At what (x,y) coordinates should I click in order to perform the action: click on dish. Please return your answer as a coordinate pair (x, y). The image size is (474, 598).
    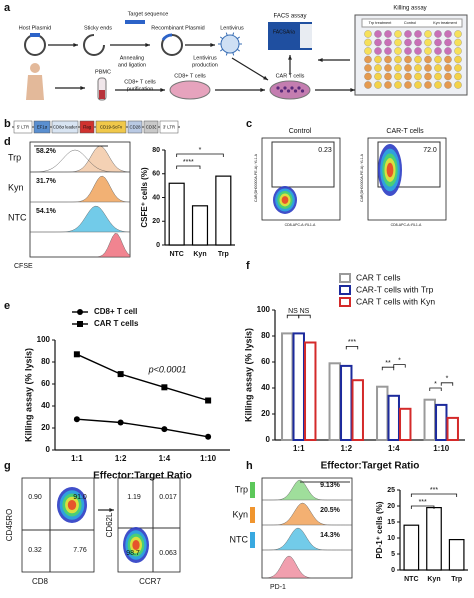
    Looking at the image, I should click on (290, 90).